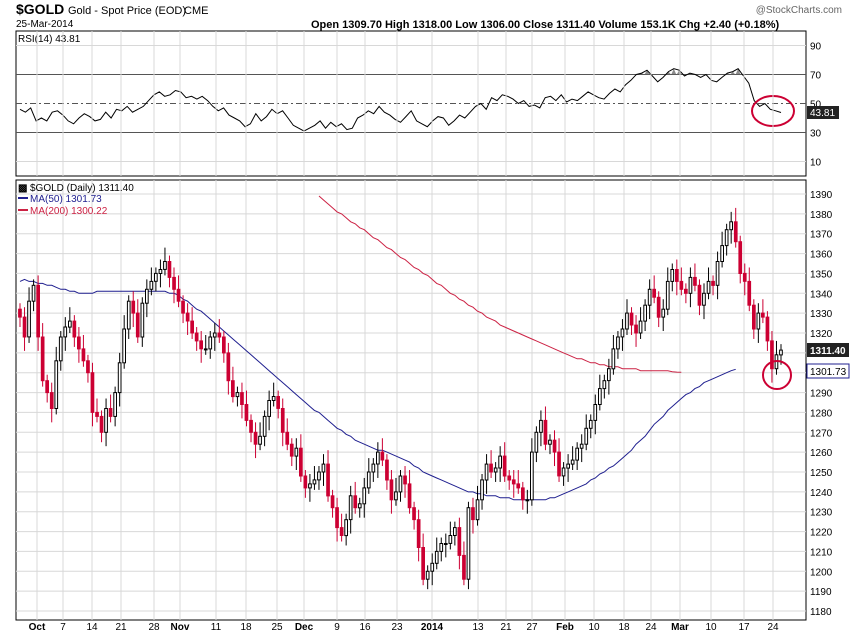  What do you see at coordinates (821, 533) in the screenshot?
I see `price-tick-label: 1220` at bounding box center [821, 533].